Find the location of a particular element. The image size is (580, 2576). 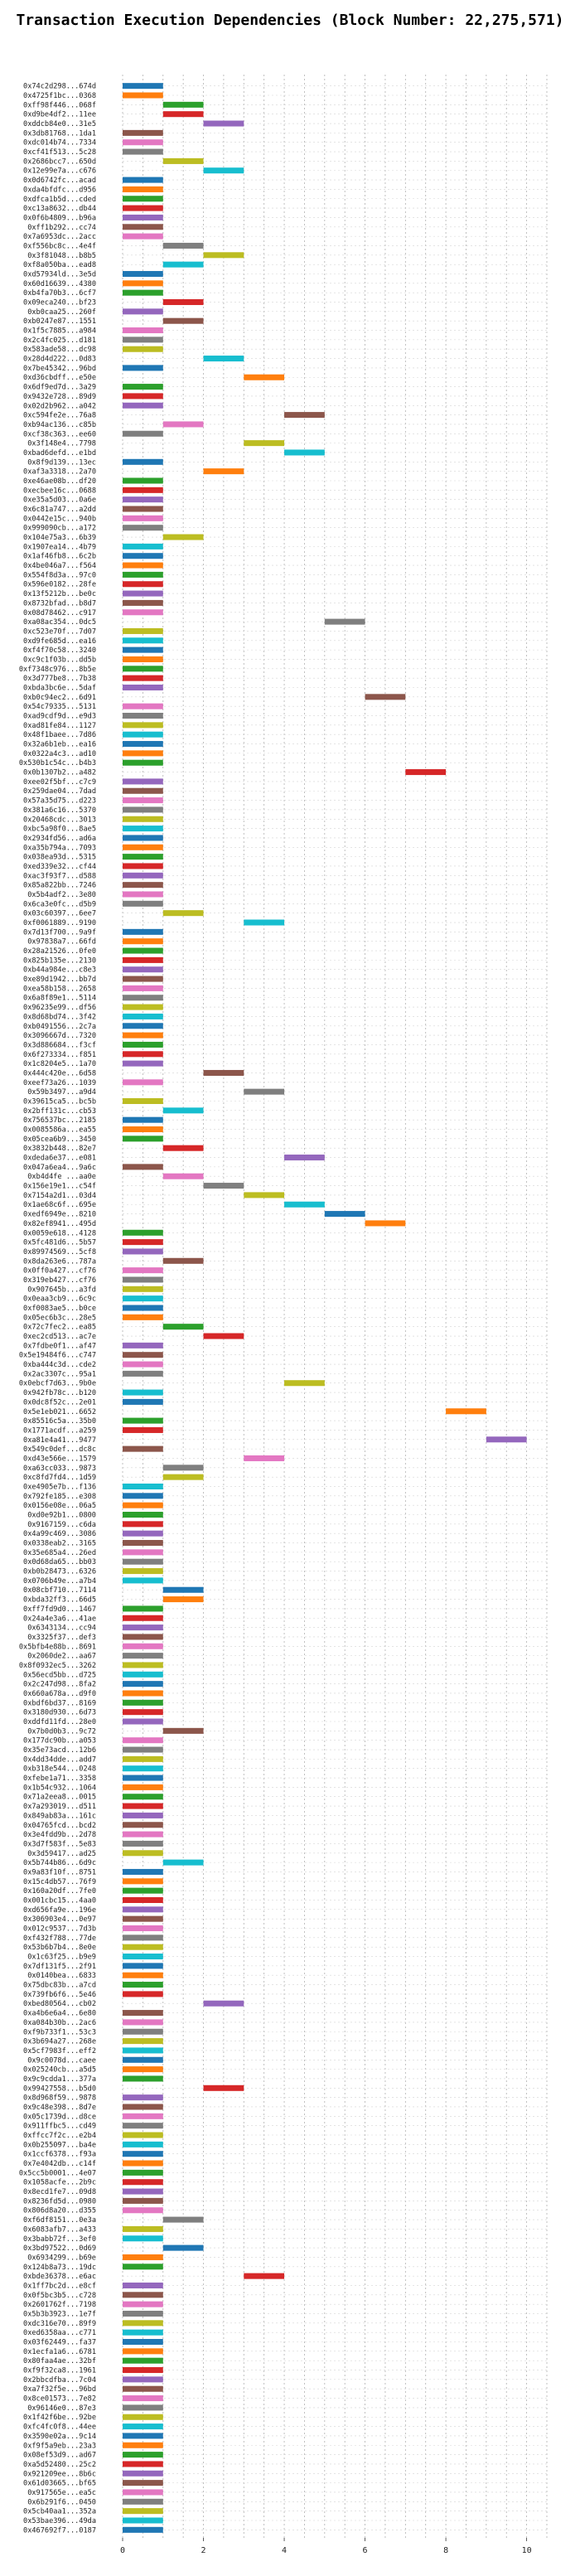

transaction-label: 0x3f81048...b8b5 is located at coordinates (61, 256).